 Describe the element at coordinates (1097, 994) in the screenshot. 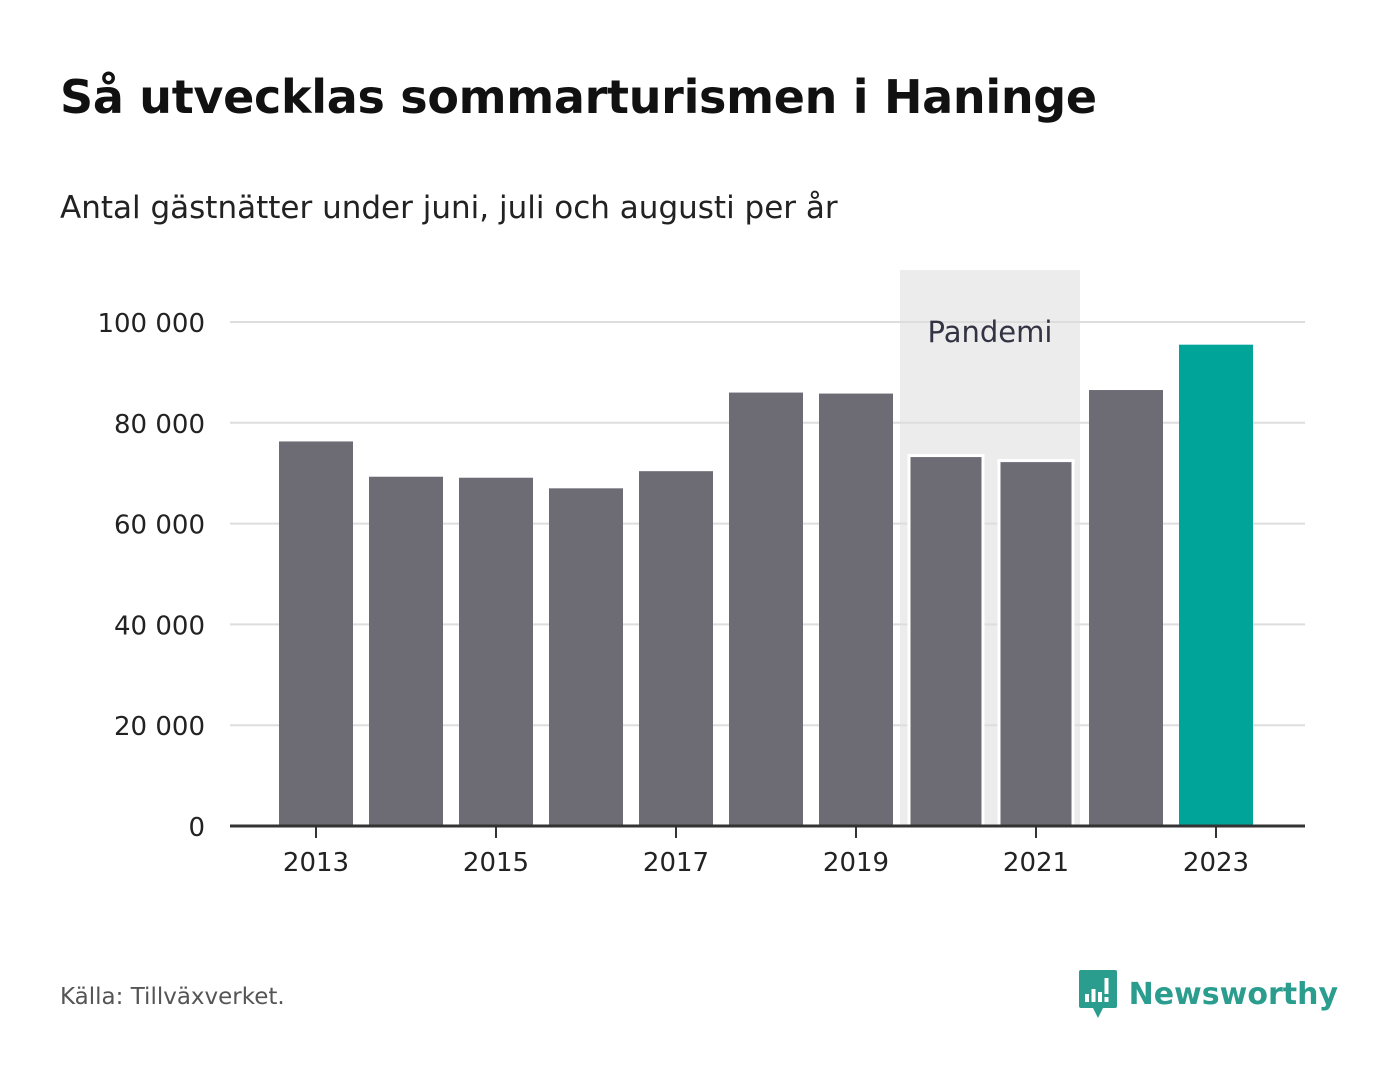

I see `newsworthy-logo-icon` at that location.